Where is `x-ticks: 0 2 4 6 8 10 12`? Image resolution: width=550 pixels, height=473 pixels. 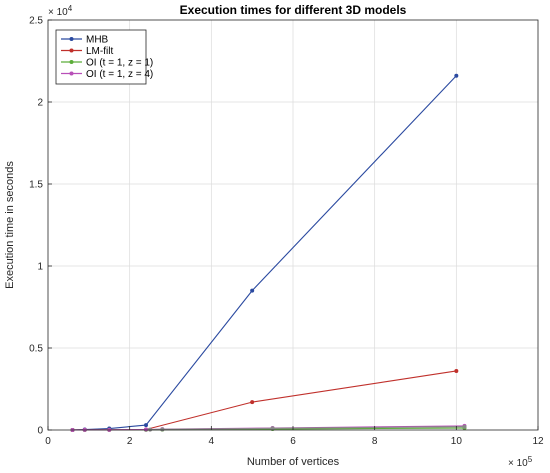
x-ticks: 0 2 4 6 8 10 12 is located at coordinates (294, 436).